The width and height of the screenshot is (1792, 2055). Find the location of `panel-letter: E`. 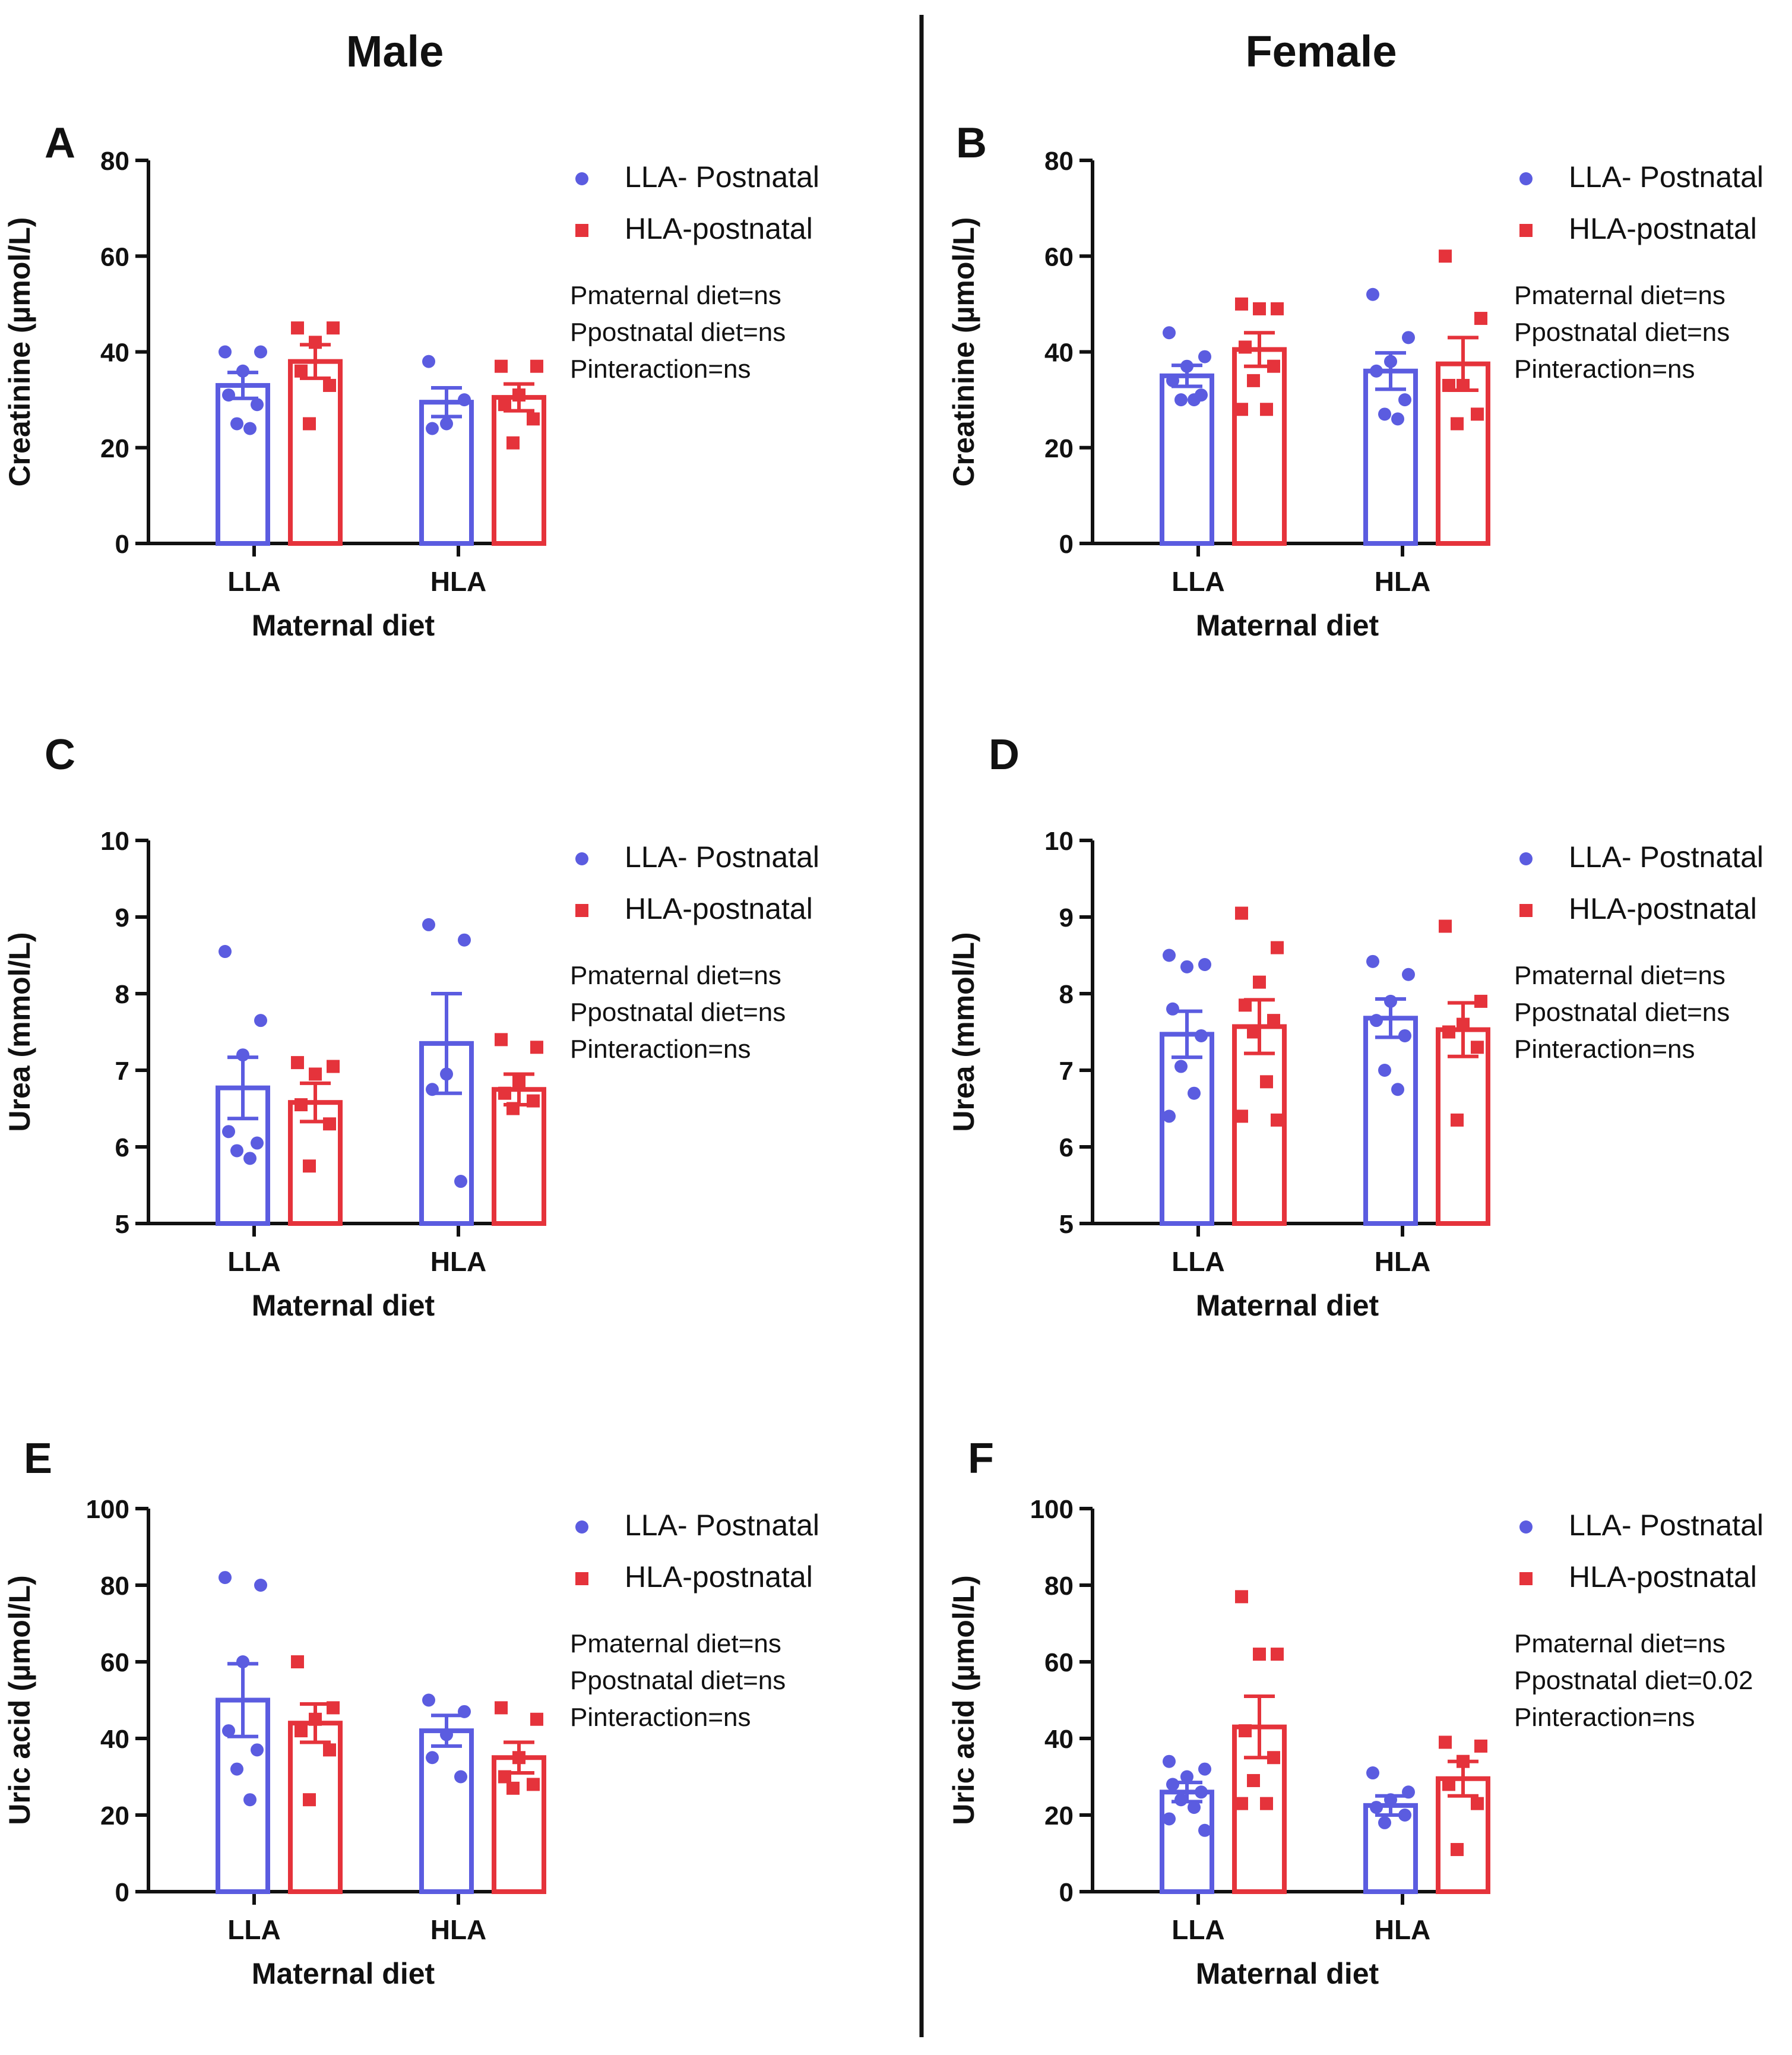

panel-letter: E is located at coordinates (38, 1458).